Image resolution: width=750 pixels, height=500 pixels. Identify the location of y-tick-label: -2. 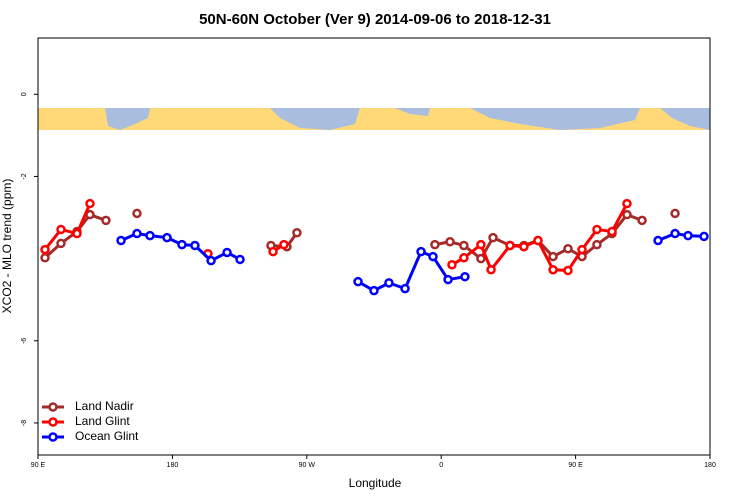
(24, 176).